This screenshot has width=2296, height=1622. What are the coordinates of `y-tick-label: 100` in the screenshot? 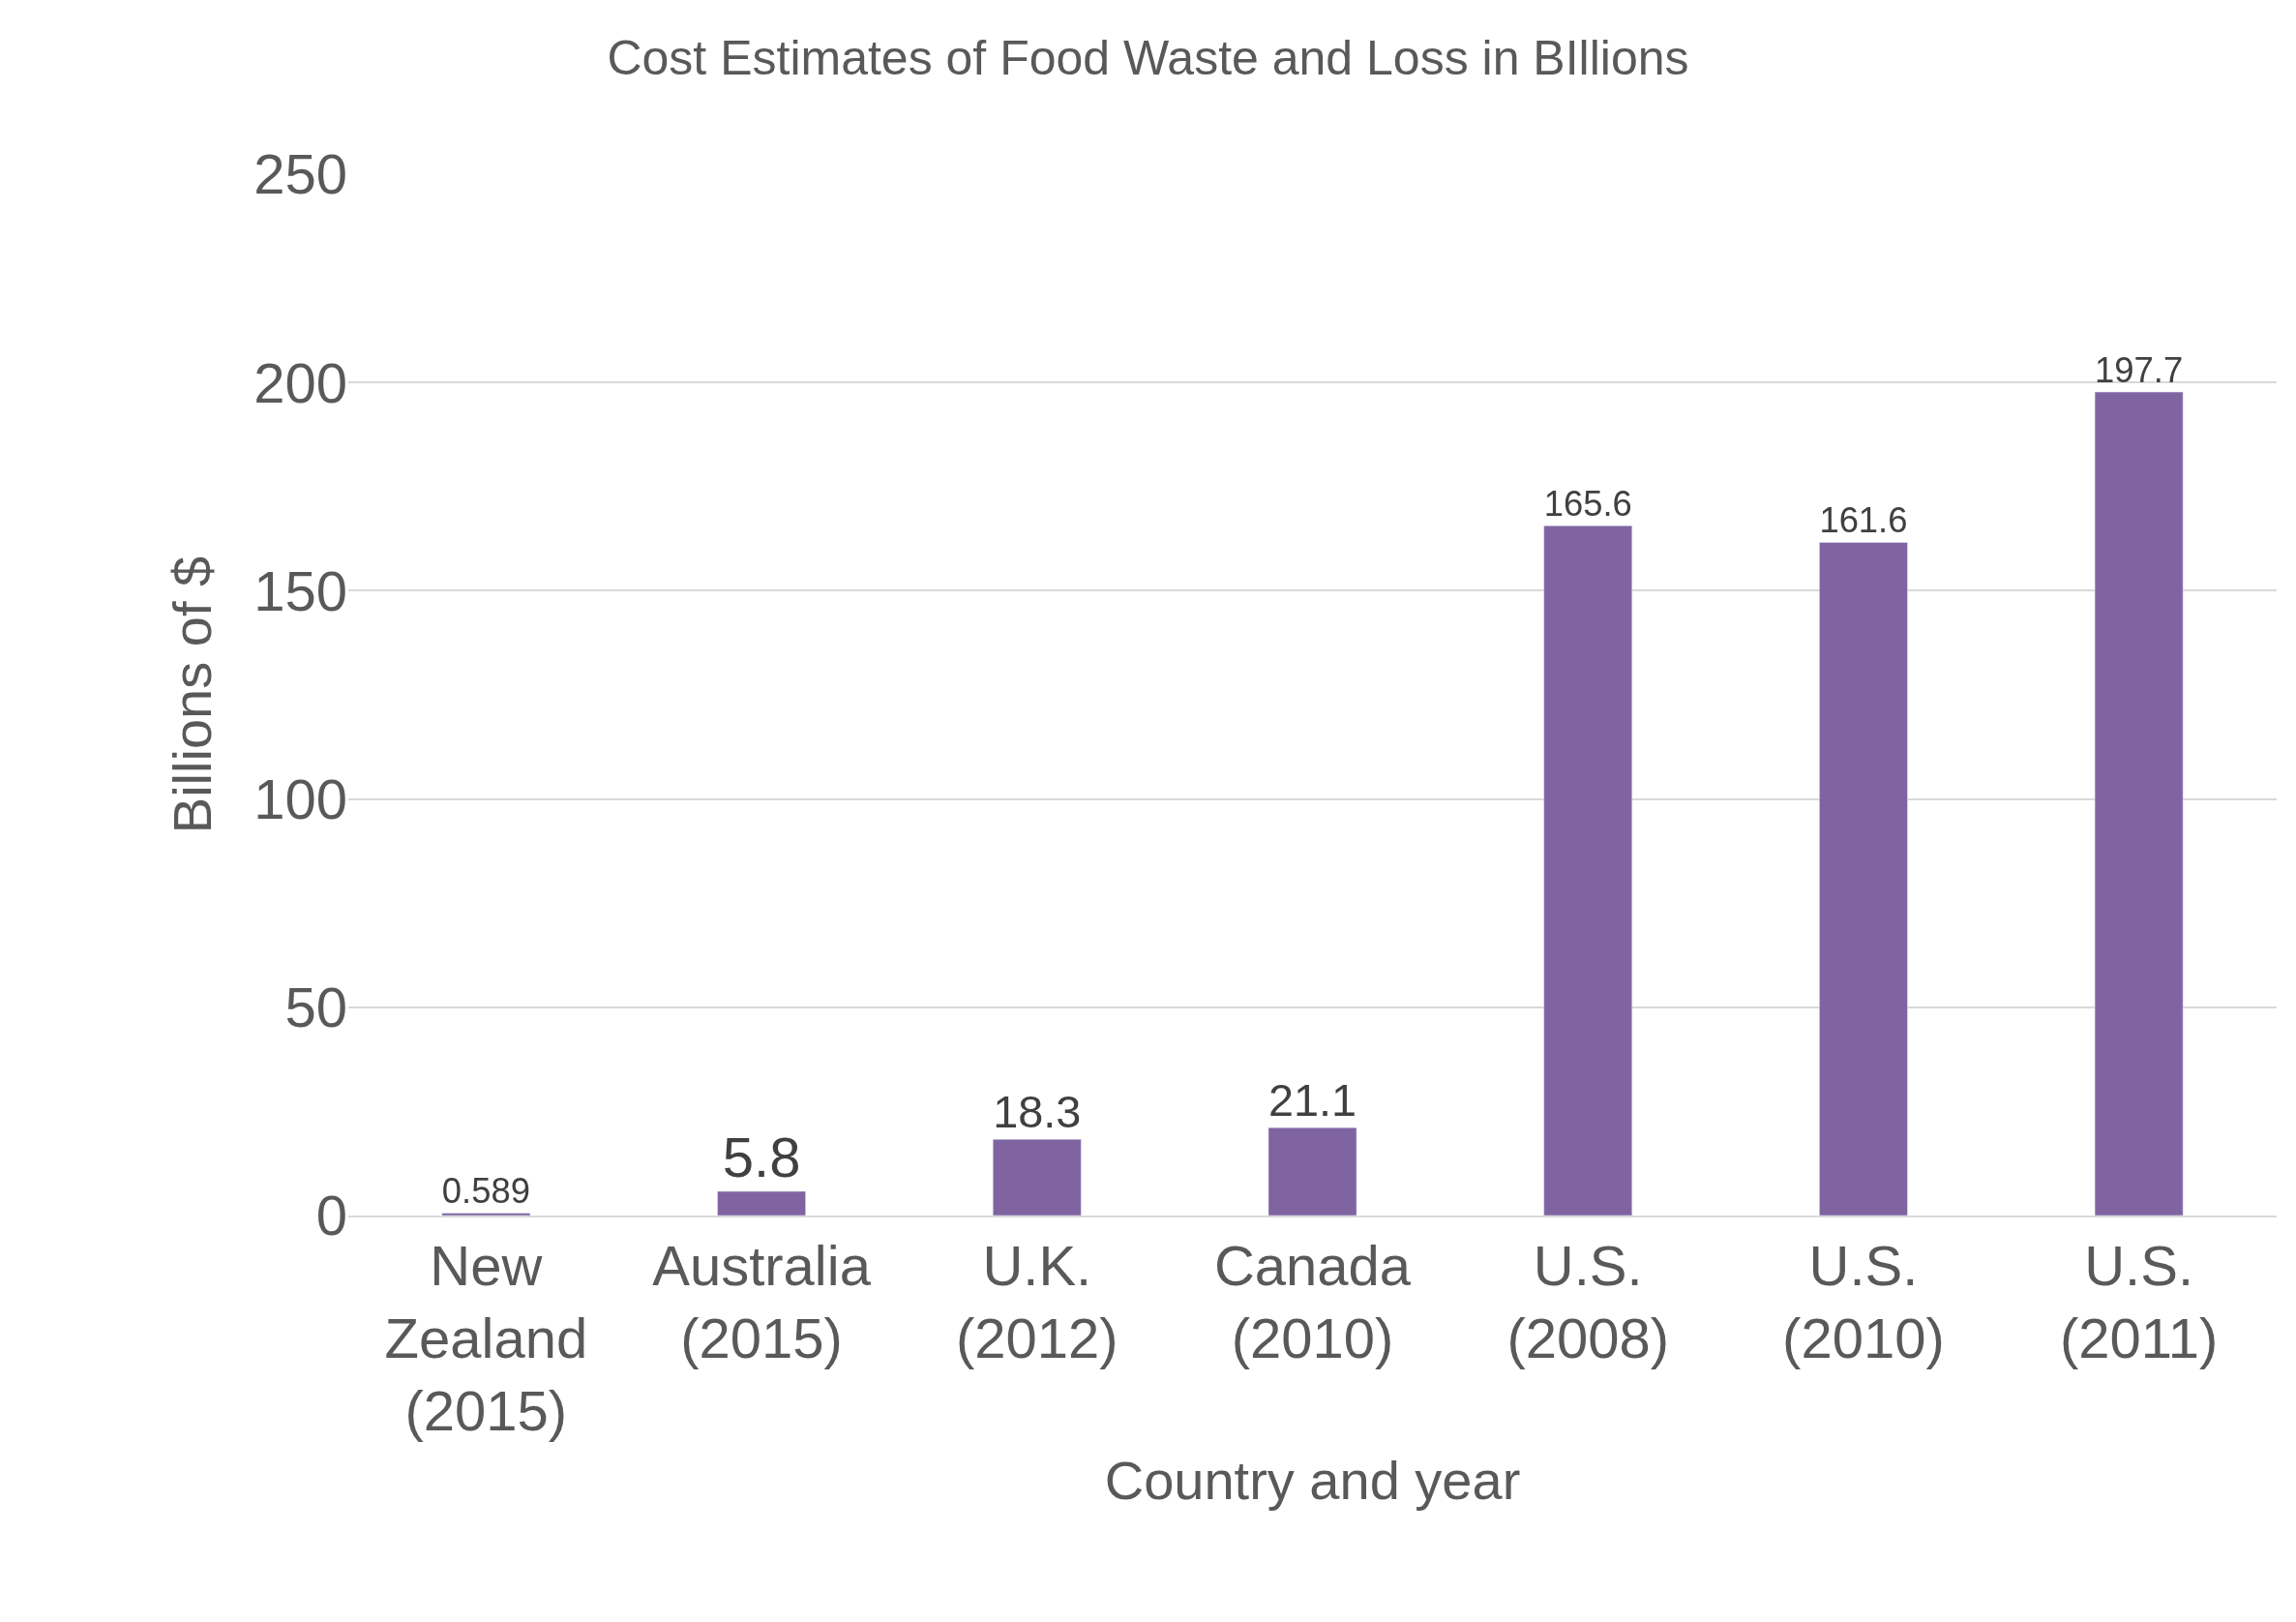 It's located at (300, 798).